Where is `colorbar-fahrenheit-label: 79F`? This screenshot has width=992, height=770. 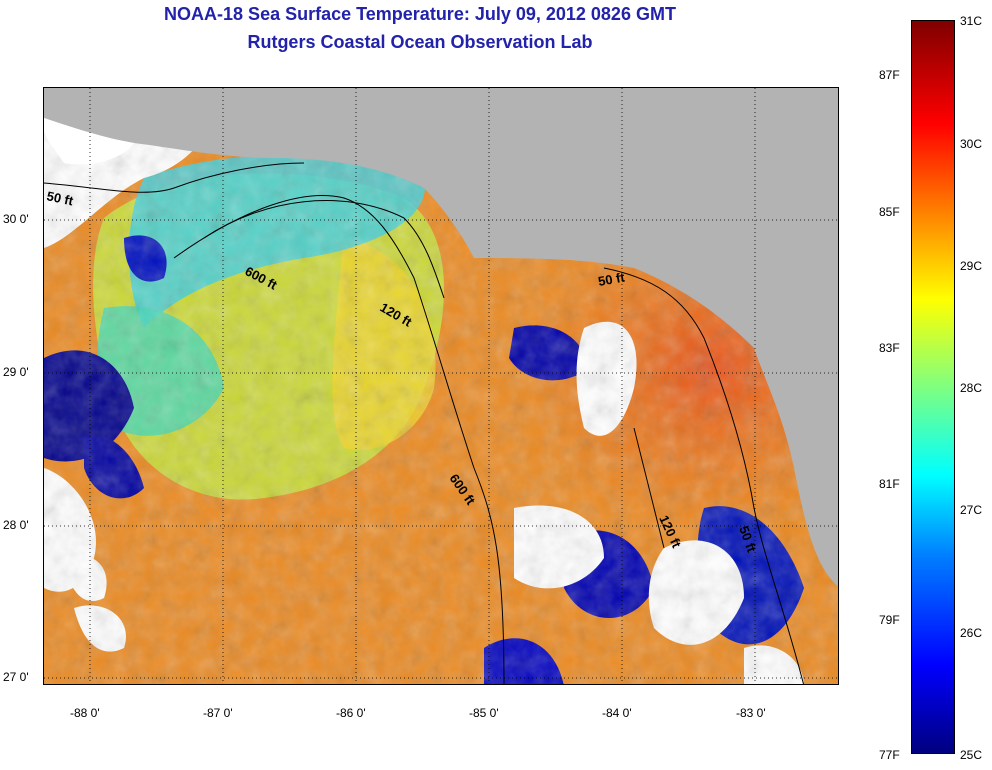 colorbar-fahrenheit-label: 79F is located at coordinates (889, 620).